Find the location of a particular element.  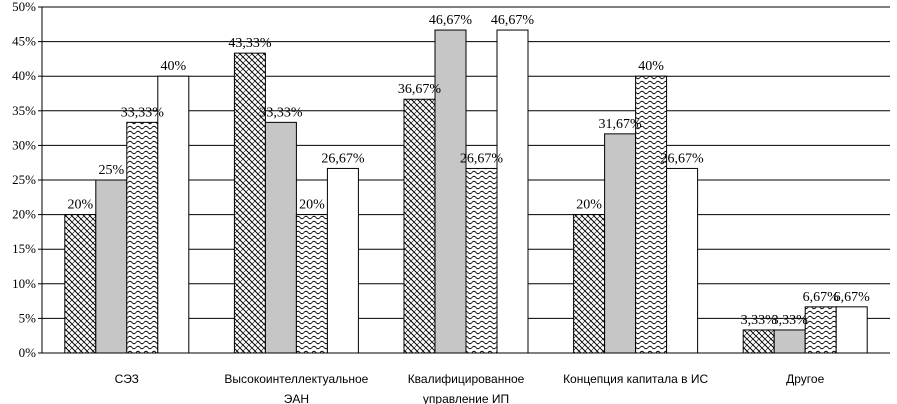

y-axis: 0% 5% 10% 15% 20% 25% 30% 35% 40% 45% 50% is located at coordinates (27, 180).